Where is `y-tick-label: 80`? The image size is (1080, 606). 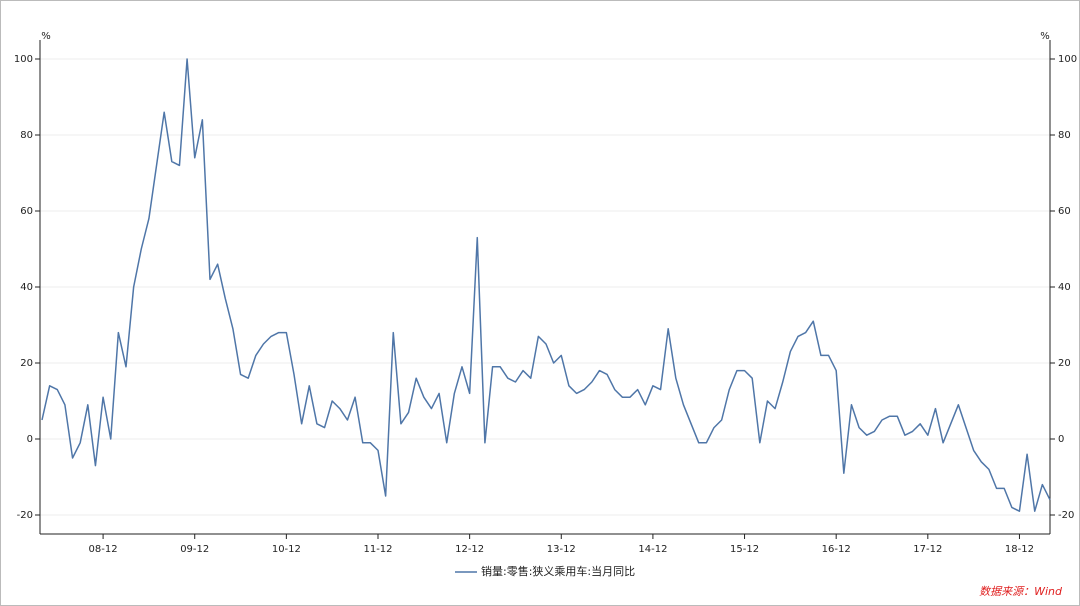
y-tick-label: 80 is located at coordinates (26, 135).